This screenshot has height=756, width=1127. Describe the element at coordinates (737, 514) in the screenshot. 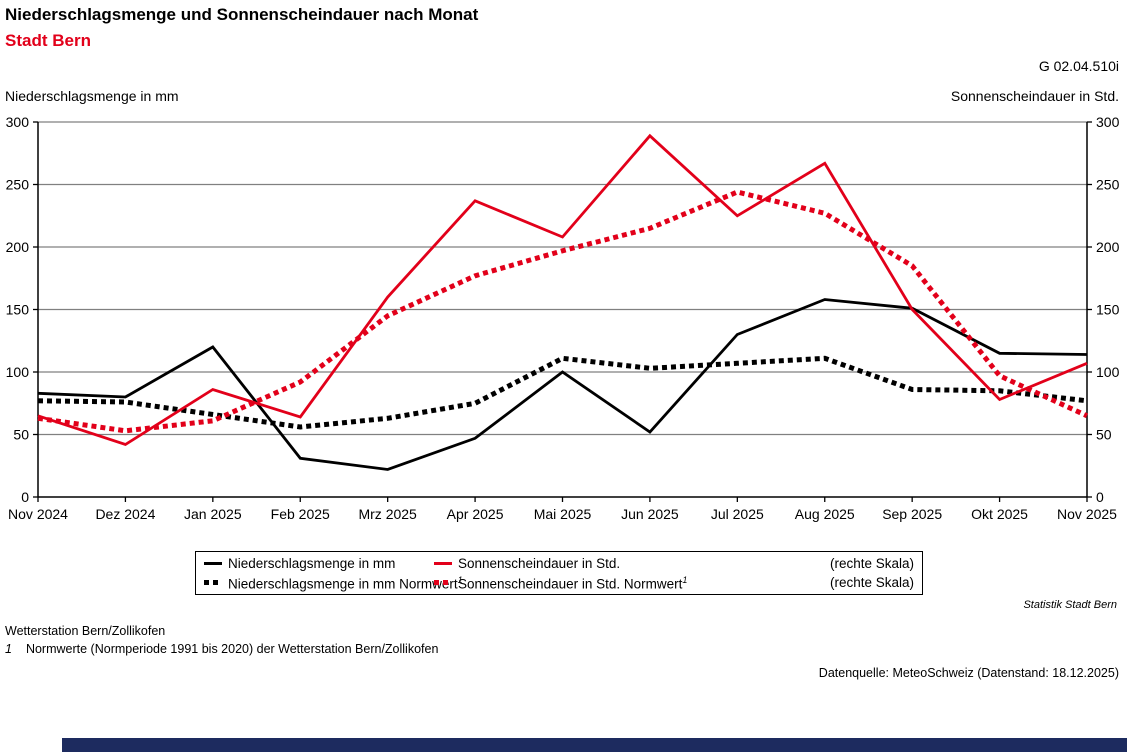

I see `x-tick-label: Jul 2025` at that location.